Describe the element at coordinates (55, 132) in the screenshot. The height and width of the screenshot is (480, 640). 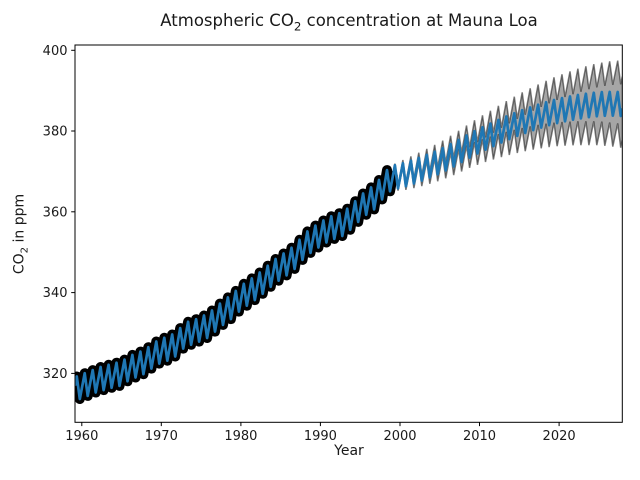
I see `y-tick-label: 380` at that location.